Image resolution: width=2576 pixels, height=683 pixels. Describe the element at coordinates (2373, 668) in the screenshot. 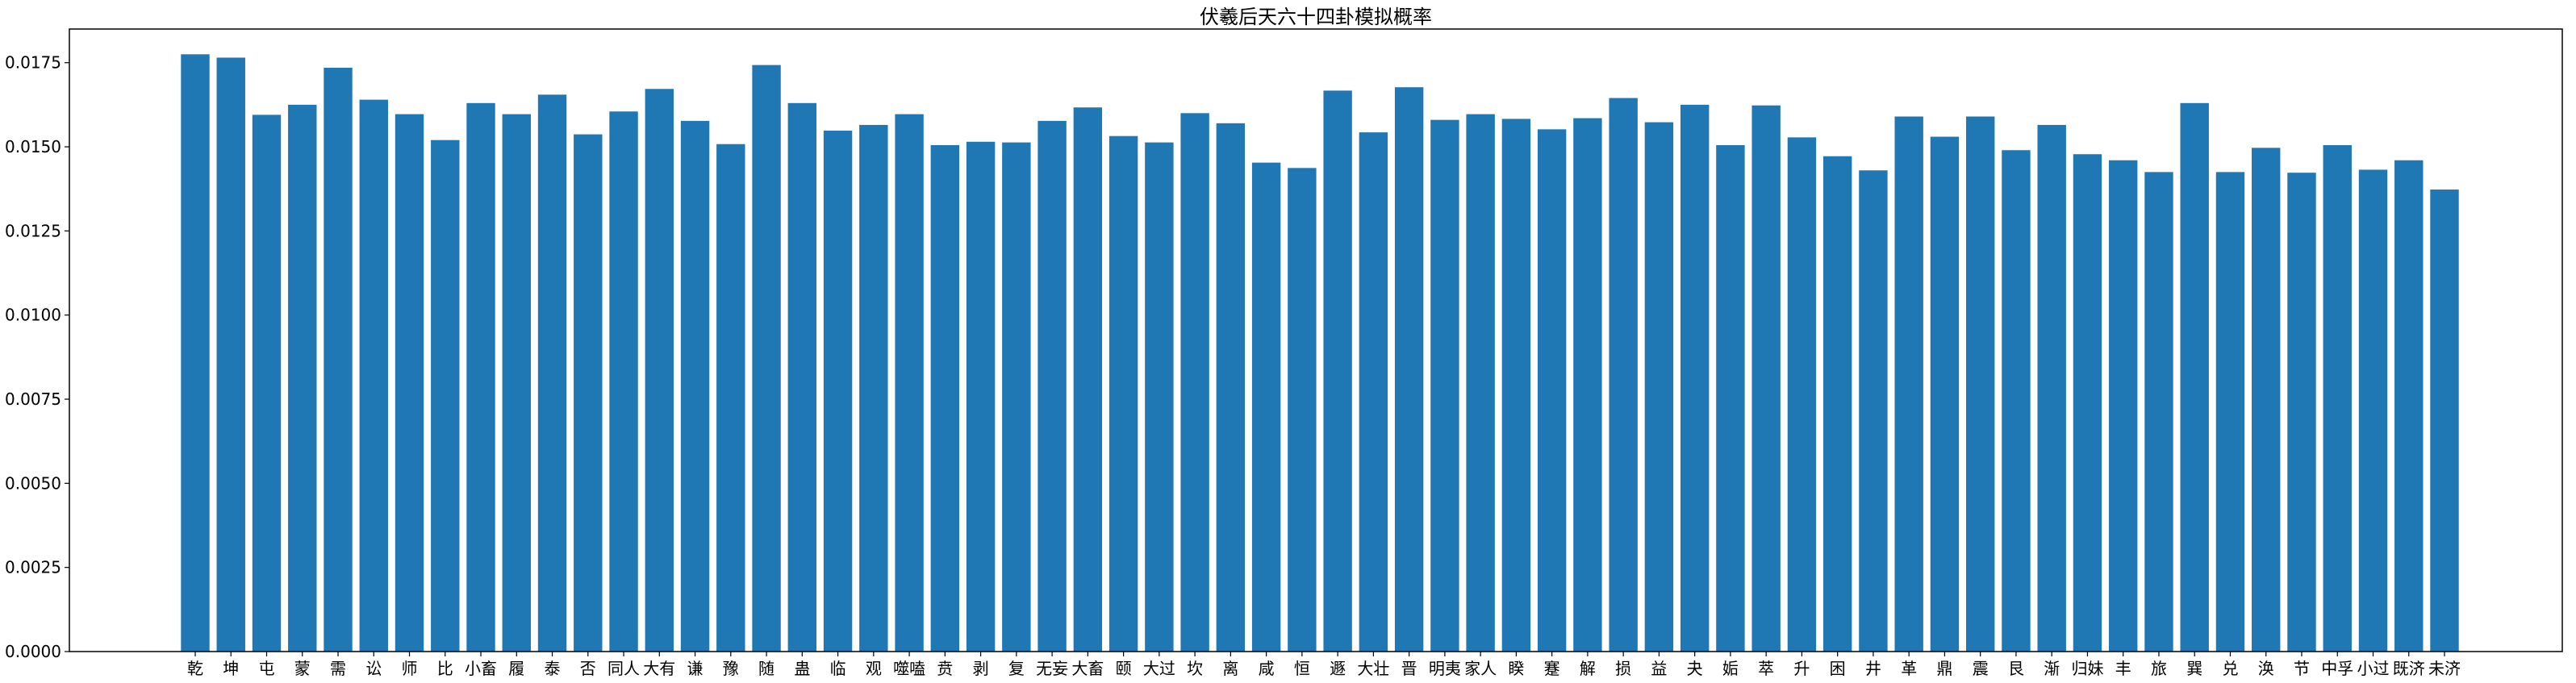

I see `x-tick-label: 小过` at that location.